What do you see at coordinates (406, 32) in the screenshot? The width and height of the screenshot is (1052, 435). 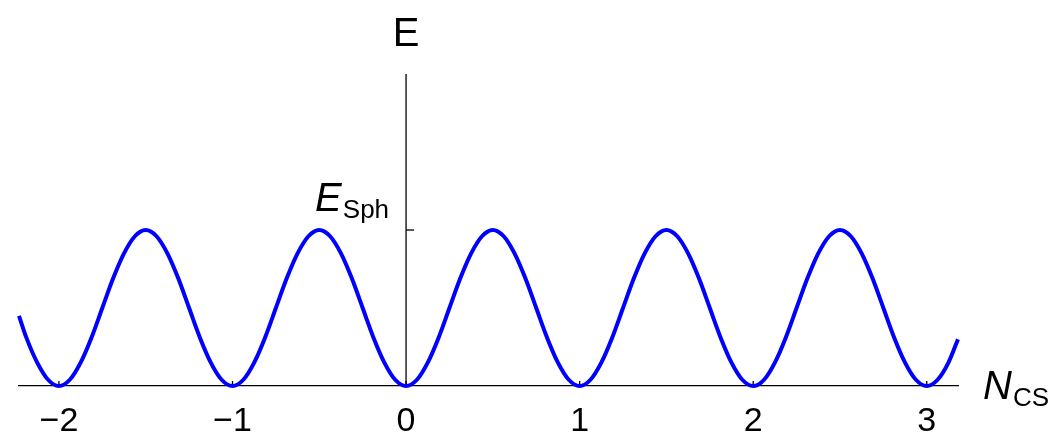 I see `y-axis-title: E` at bounding box center [406, 32].